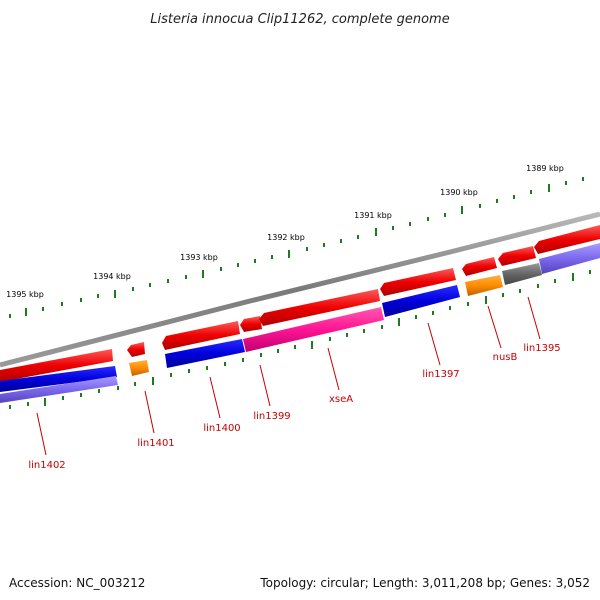 The width and height of the screenshot is (600, 600). I want to click on kbp-label: 1389 kbp, so click(545, 168).